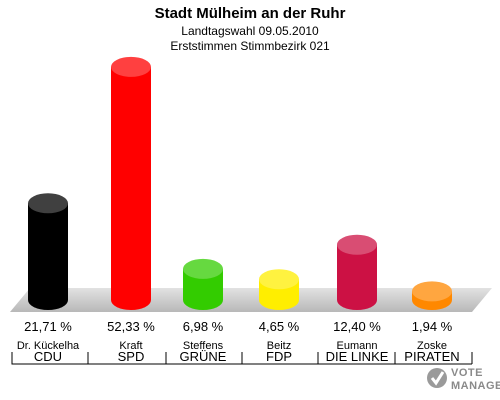 This screenshot has height=400, width=500. I want to click on bar-grüne, so click(203, 284).